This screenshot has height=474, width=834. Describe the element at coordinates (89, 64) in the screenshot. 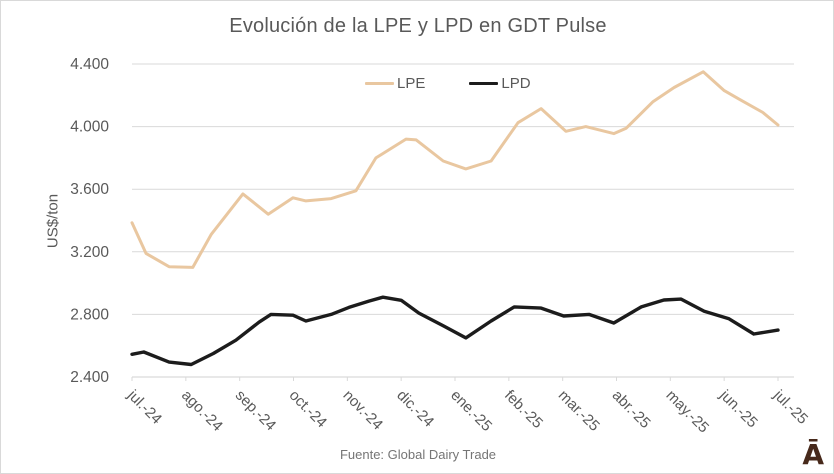

I see `y-tick-label: 4.400` at that location.